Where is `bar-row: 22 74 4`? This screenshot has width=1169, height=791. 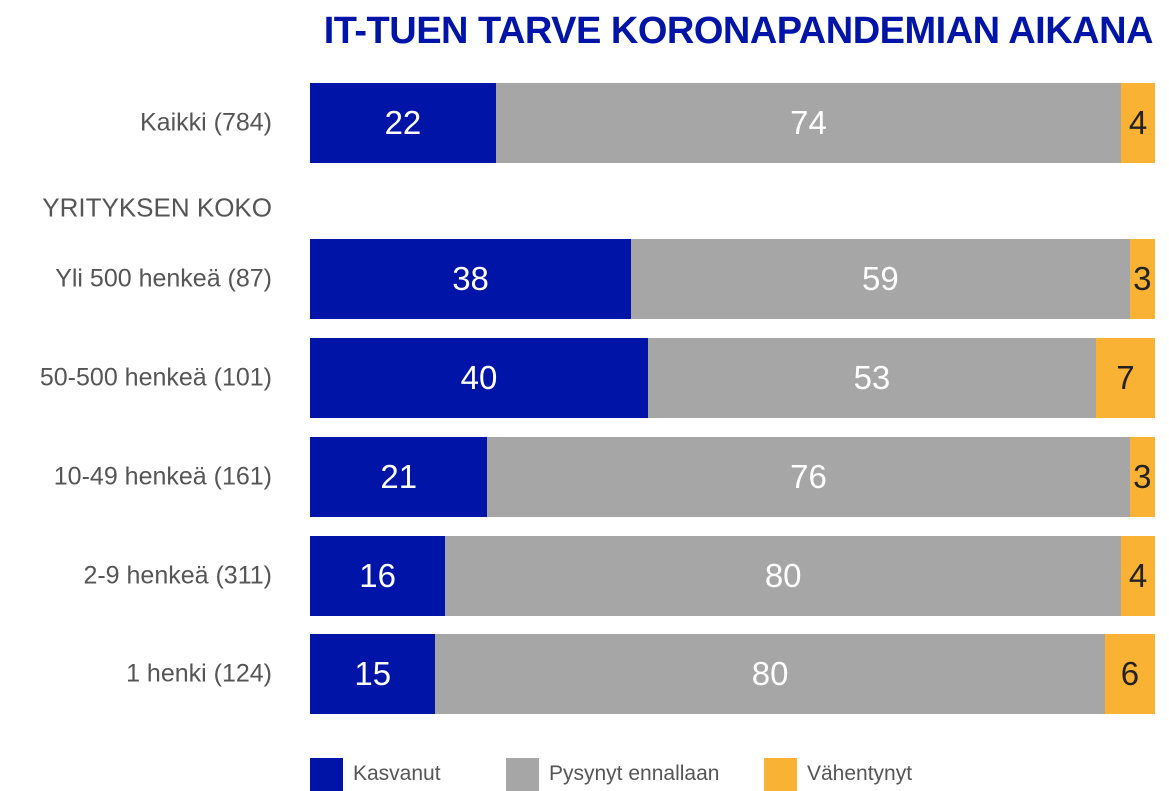
bar-row: 22 74 4 is located at coordinates (732, 123).